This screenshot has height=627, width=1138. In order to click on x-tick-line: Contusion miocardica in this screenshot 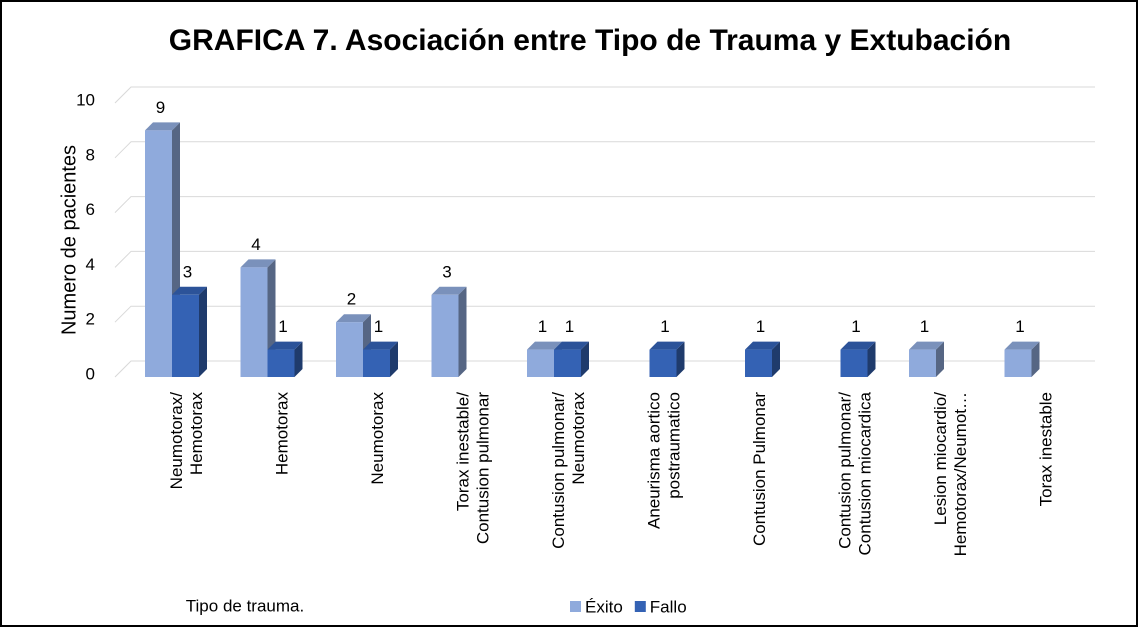, I will do `click(865, 473)`.